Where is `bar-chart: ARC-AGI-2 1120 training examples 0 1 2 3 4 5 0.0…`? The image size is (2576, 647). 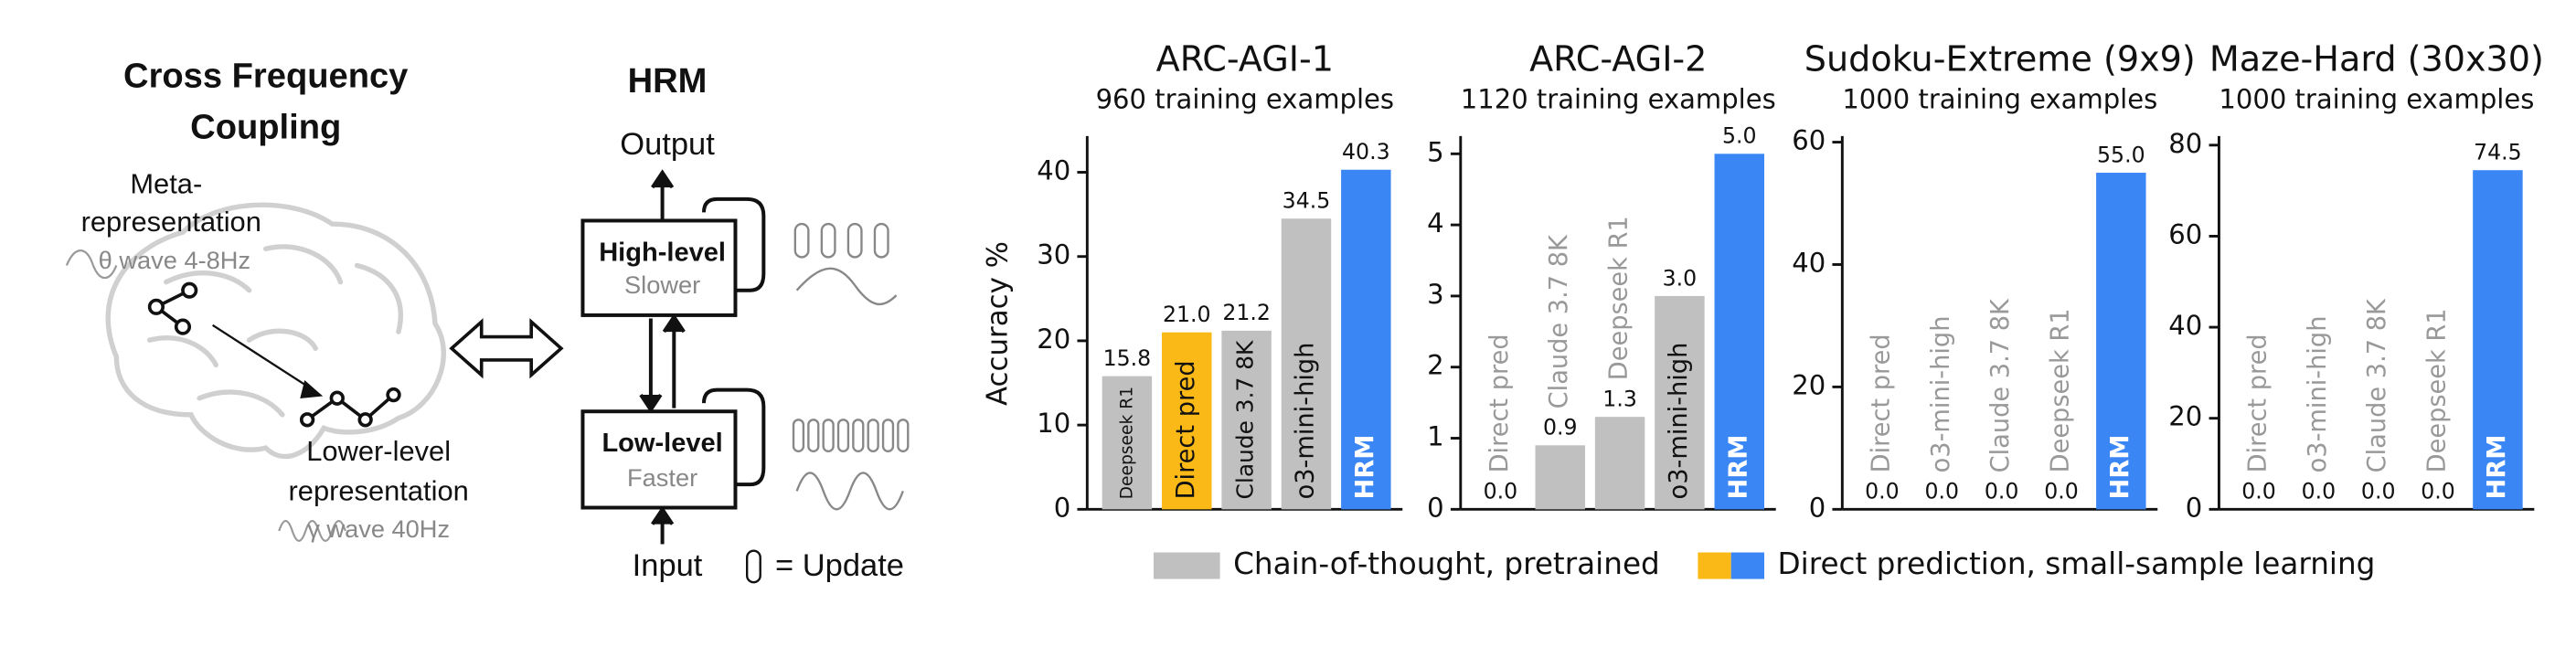 bar-chart: ARC-AGI-2 1120 training examples 0 1 2 3 4 5 0.0… is located at coordinates (1602, 281).